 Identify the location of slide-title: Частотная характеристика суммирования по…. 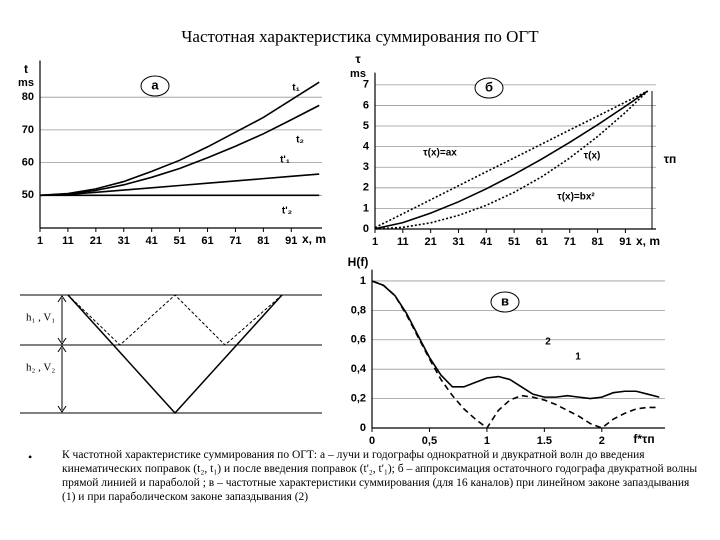
(360, 36).